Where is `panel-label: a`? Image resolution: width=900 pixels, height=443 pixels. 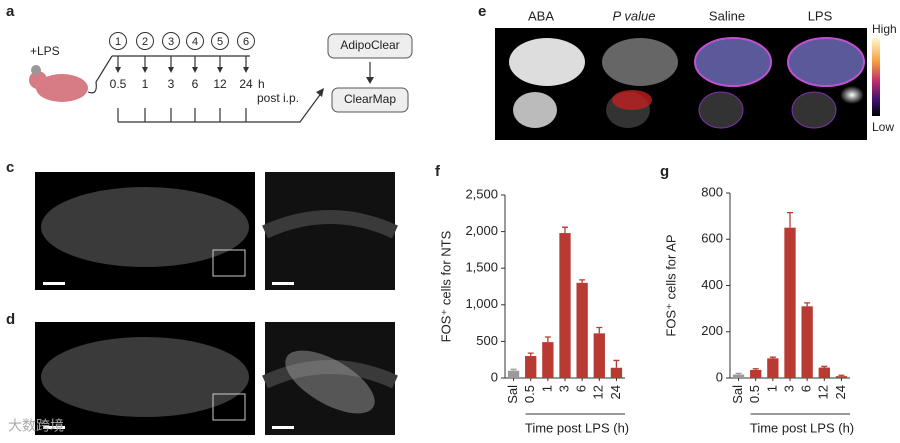
panel-label: a is located at coordinates (10, 11).